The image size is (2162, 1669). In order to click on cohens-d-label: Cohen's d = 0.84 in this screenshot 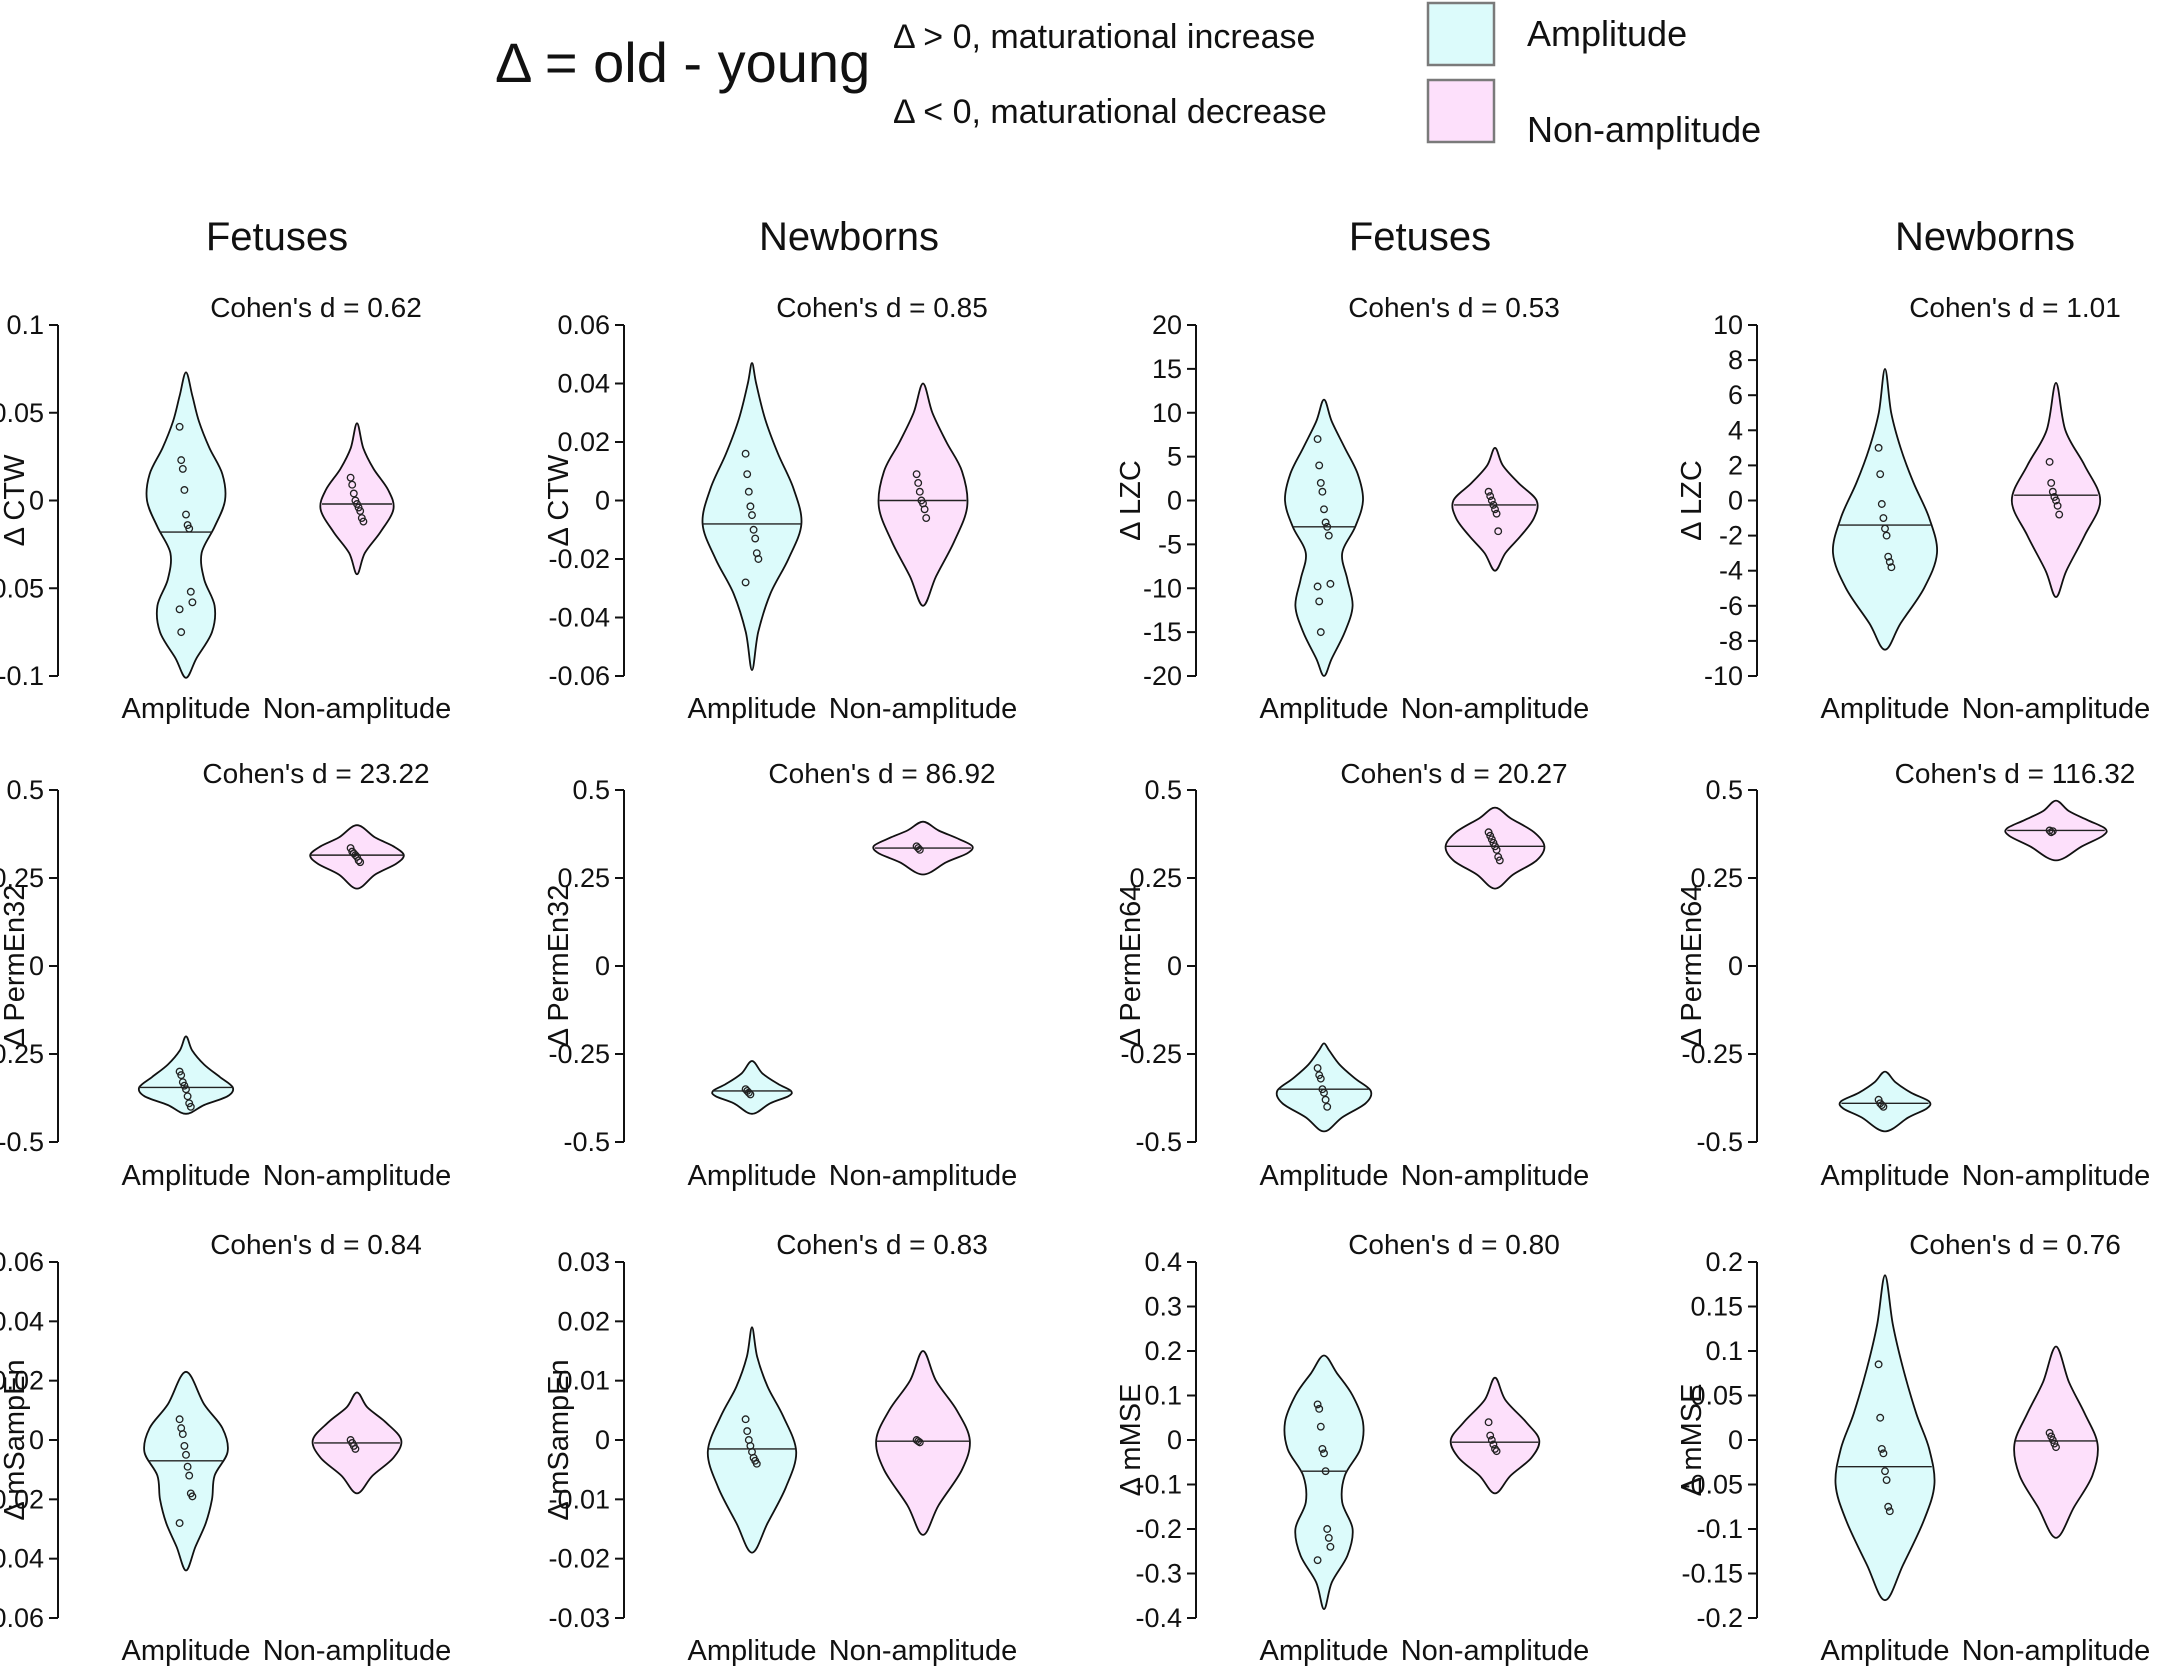, I will do `click(316, 1244)`.